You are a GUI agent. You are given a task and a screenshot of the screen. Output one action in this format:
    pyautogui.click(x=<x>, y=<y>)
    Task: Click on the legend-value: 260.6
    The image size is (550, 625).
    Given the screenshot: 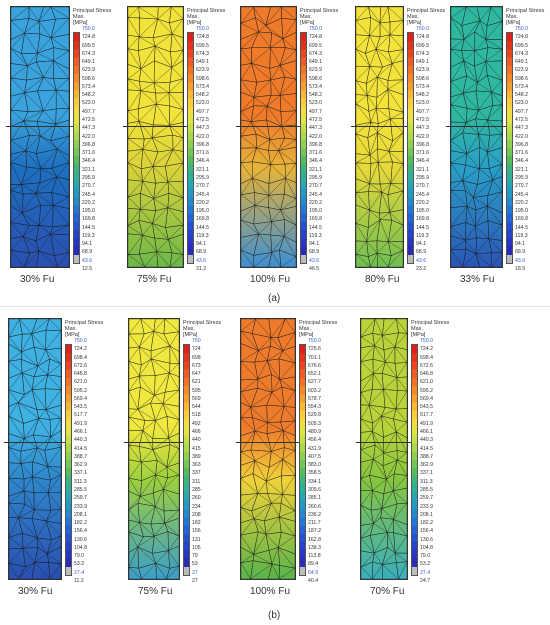 What is the action you would take?
    pyautogui.click(x=314, y=506)
    